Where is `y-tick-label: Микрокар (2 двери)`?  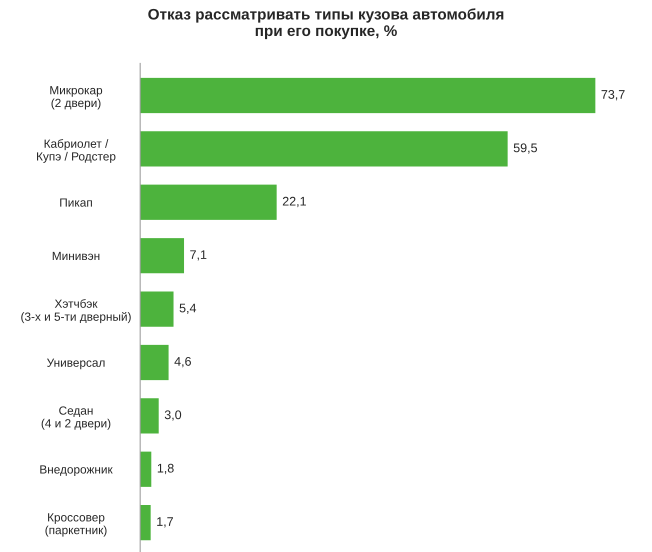 y-tick-label: Микрокар (2 двери) is located at coordinates (76, 98).